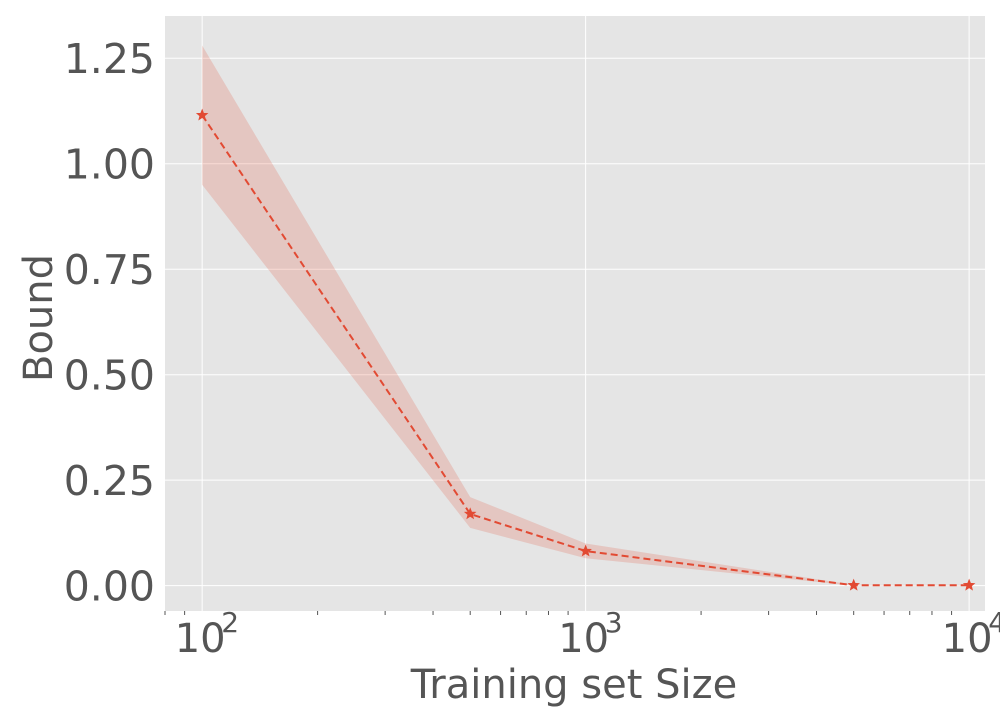 The image size is (1000, 722). I want to click on x-tick-labels: 10² 10³ 10⁴, so click(587, 634).